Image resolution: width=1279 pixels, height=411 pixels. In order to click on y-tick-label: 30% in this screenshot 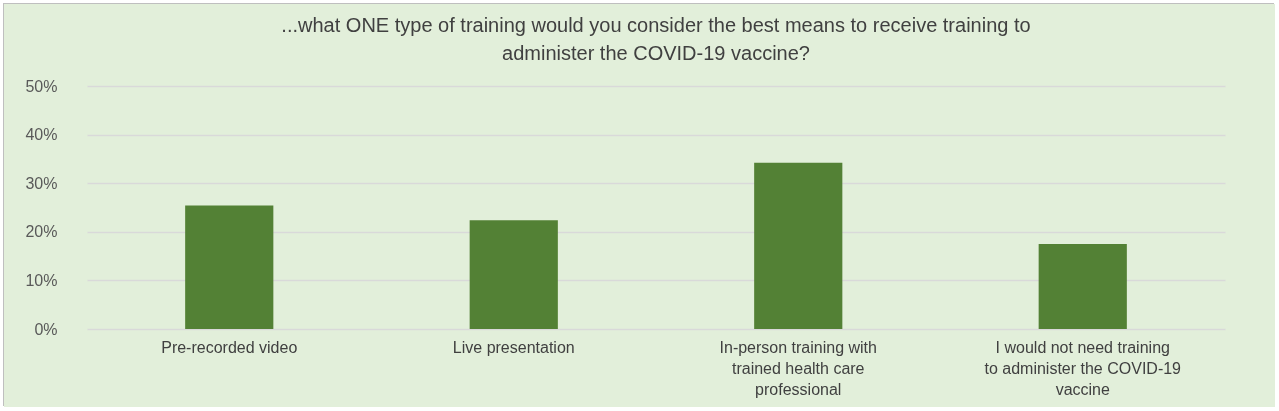, I will do `click(41, 183)`.